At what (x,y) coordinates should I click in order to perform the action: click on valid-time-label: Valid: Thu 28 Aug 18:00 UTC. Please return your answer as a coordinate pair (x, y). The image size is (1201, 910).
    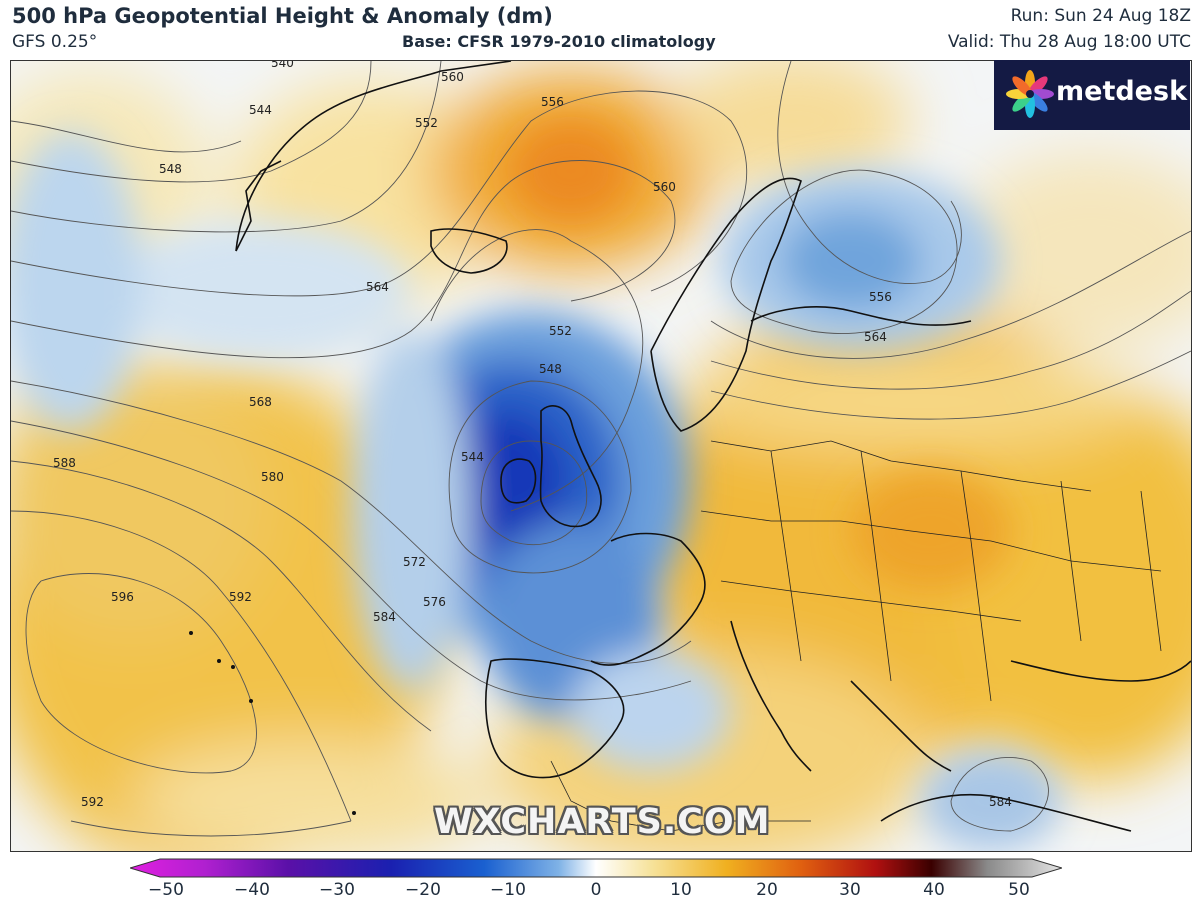
    Looking at the image, I should click on (1069, 42).